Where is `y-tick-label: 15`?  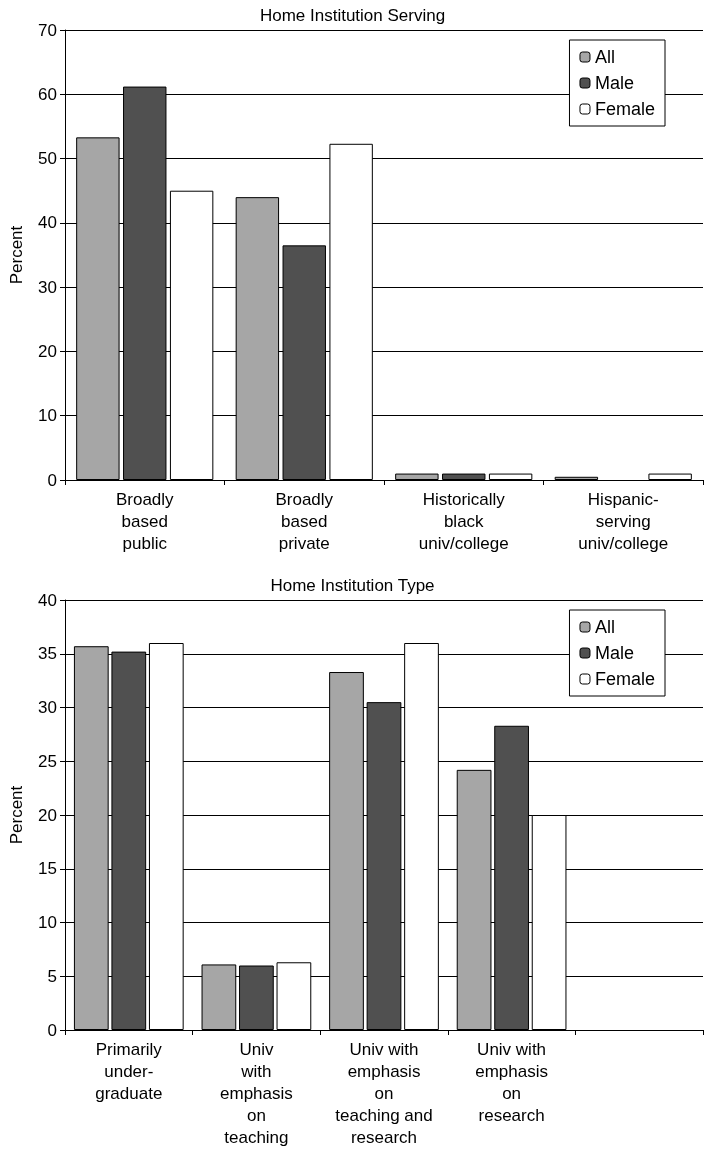 y-tick-label: 15 is located at coordinates (47, 869).